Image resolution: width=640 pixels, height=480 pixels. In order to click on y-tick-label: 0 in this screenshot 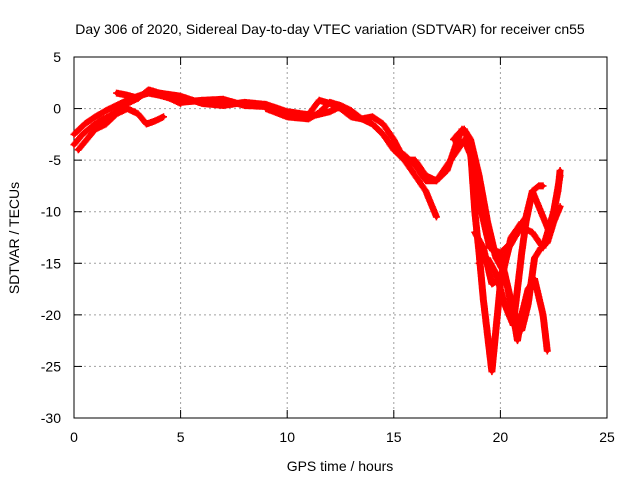, I will do `click(57, 109)`.